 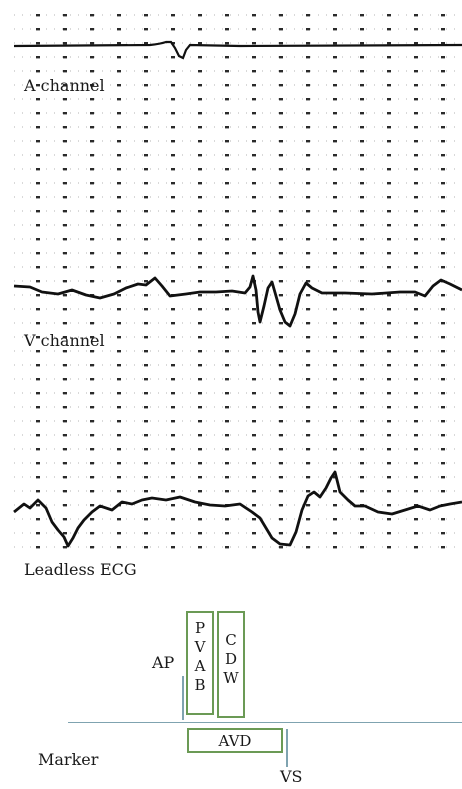 I want to click on a-channel-trace, so click(x=237, y=50).